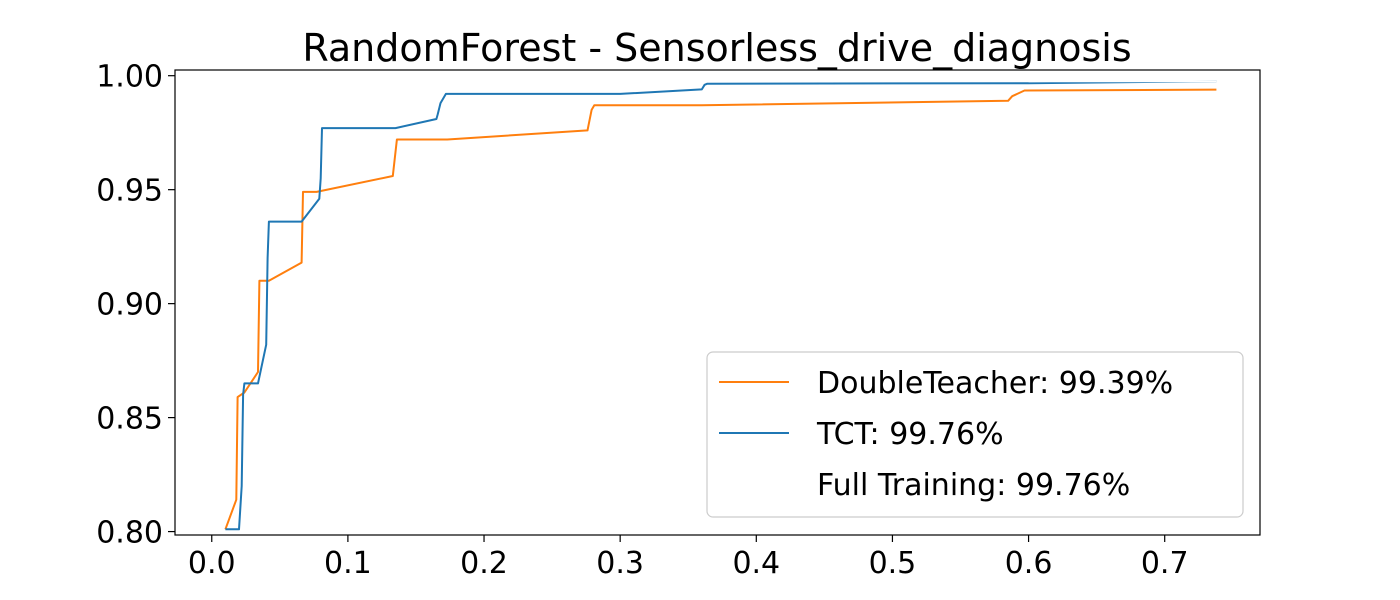 This screenshot has width=1400, height=600. What do you see at coordinates (688, 558) in the screenshot?
I see `x-axis: 0.0 0.1 0.2 0.3 0.4 0.5 0.6 0.7` at bounding box center [688, 558].